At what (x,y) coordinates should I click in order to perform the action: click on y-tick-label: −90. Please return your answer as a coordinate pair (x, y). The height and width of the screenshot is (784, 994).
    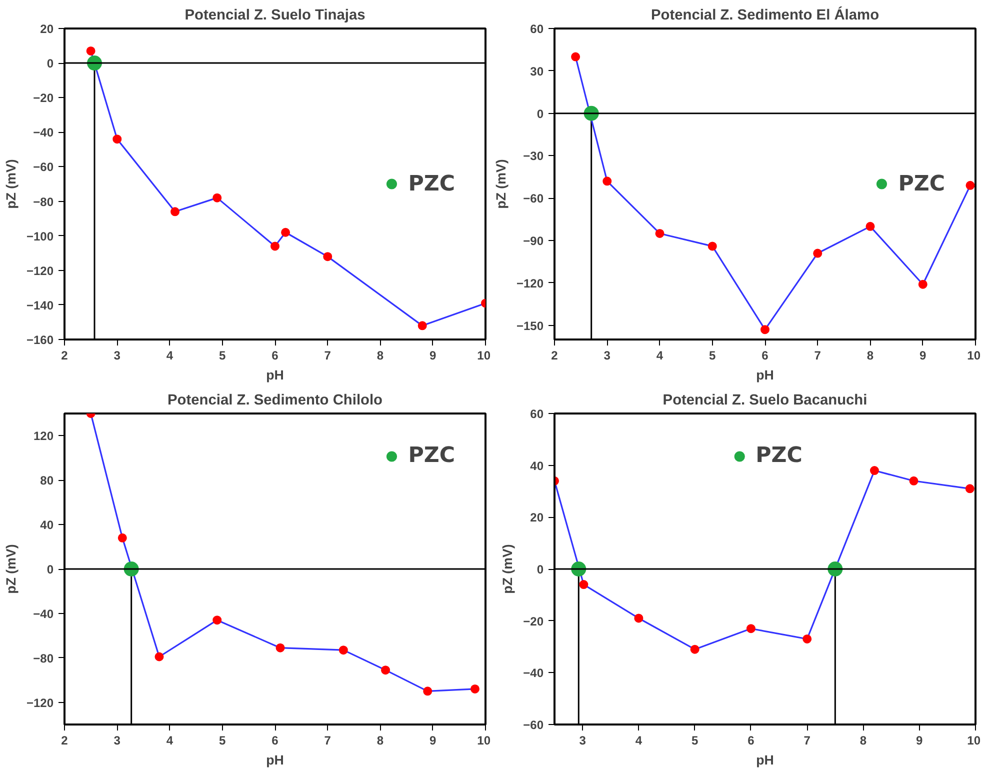
    Looking at the image, I should click on (533, 241).